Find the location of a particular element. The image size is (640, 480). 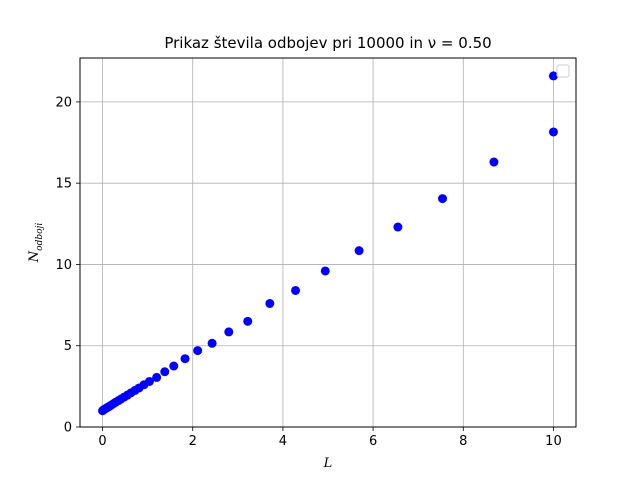

y-tick-label: 0 is located at coordinates (68, 428).